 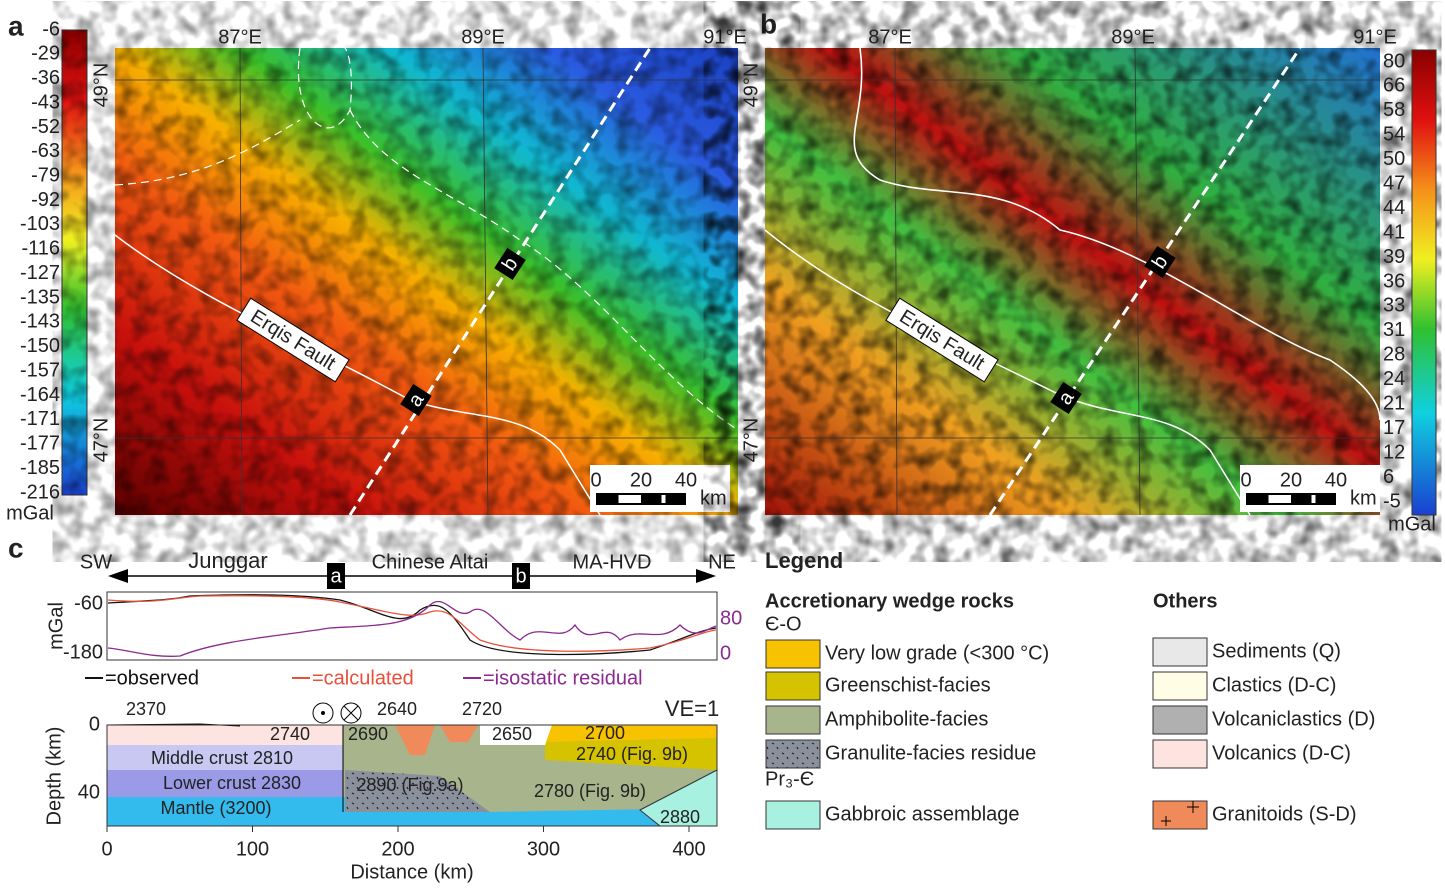 What do you see at coordinates (225, 735) in the screenshot?
I see `volcanics` at bounding box center [225, 735].